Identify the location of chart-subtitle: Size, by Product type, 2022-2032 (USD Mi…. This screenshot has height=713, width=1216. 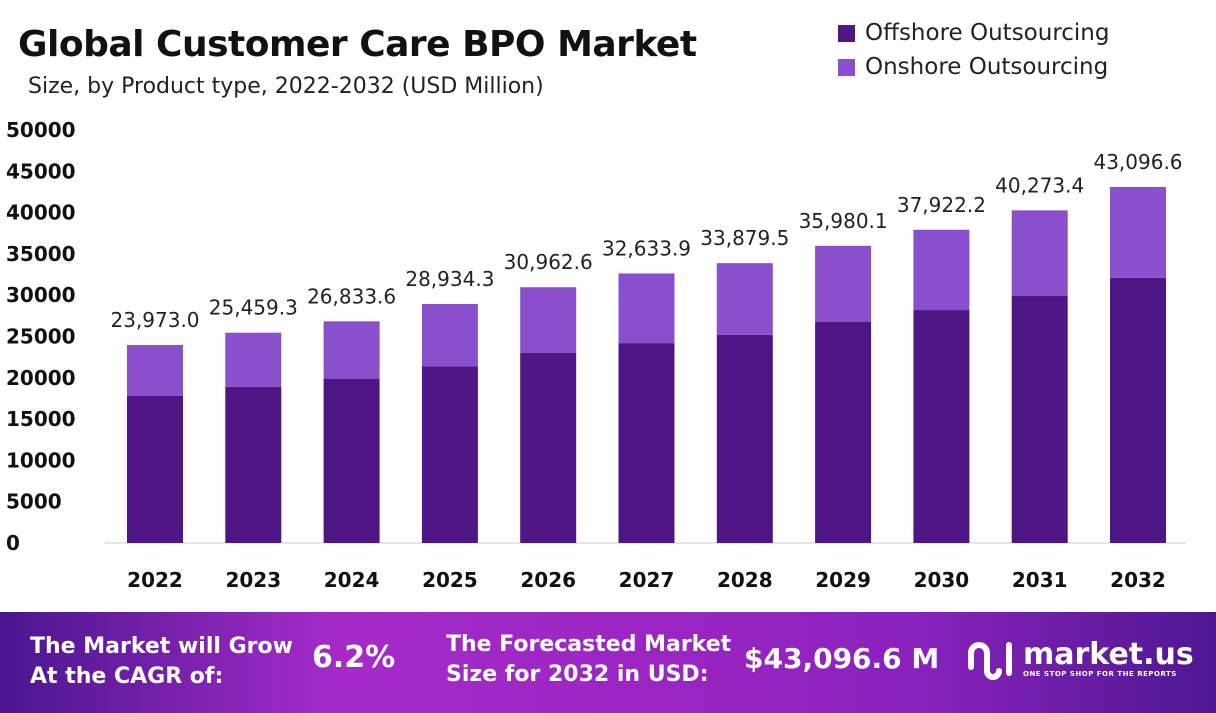
(286, 86).